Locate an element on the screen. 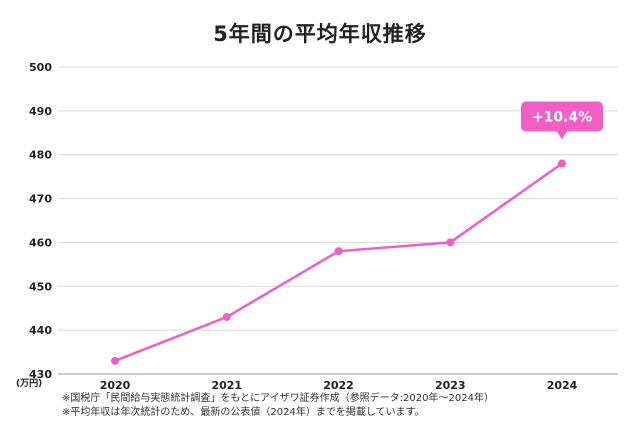  chart-title: 5年間の平均年収推移 is located at coordinates (320, 34).